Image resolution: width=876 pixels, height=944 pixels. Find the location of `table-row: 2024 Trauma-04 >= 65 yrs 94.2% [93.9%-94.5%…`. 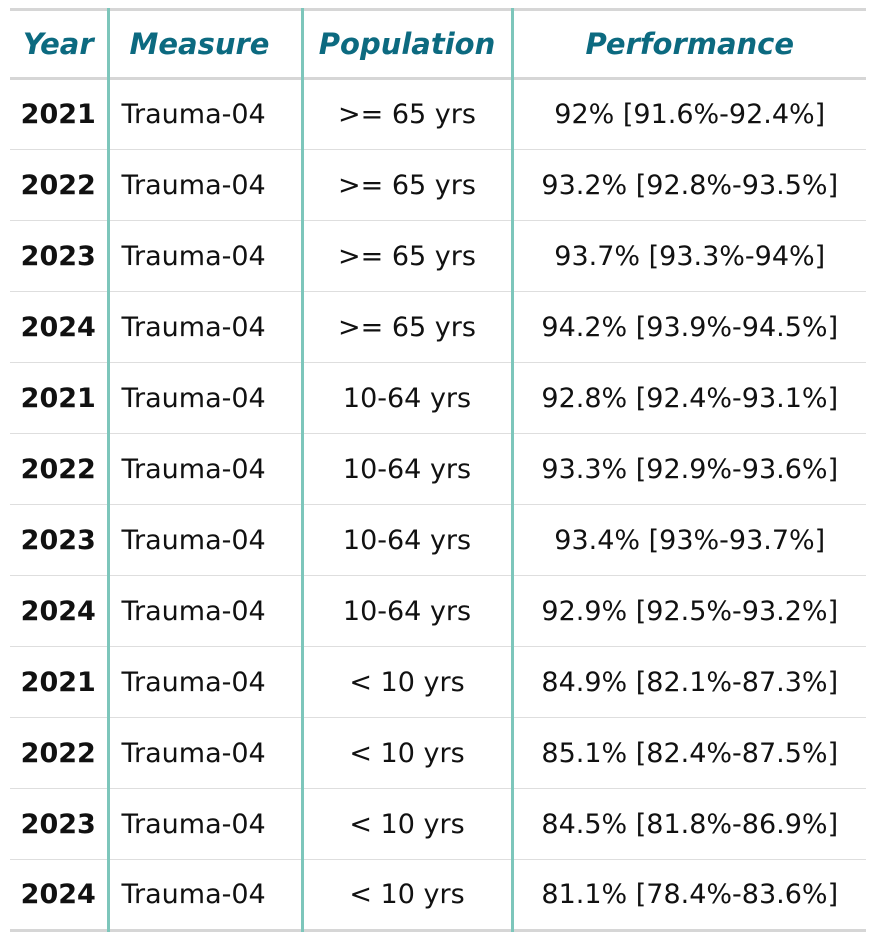

table-row: 2024 Trauma-04 >= 65 yrs 94.2% [93.9%-94.5%… is located at coordinates (438, 327).